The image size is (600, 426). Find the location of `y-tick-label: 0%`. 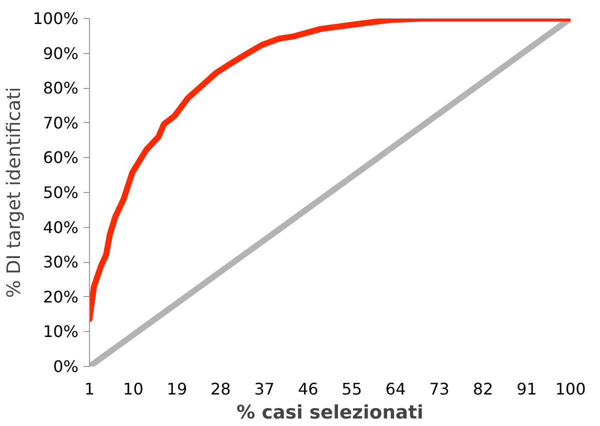

y-tick-label: 0% is located at coordinates (66, 366).